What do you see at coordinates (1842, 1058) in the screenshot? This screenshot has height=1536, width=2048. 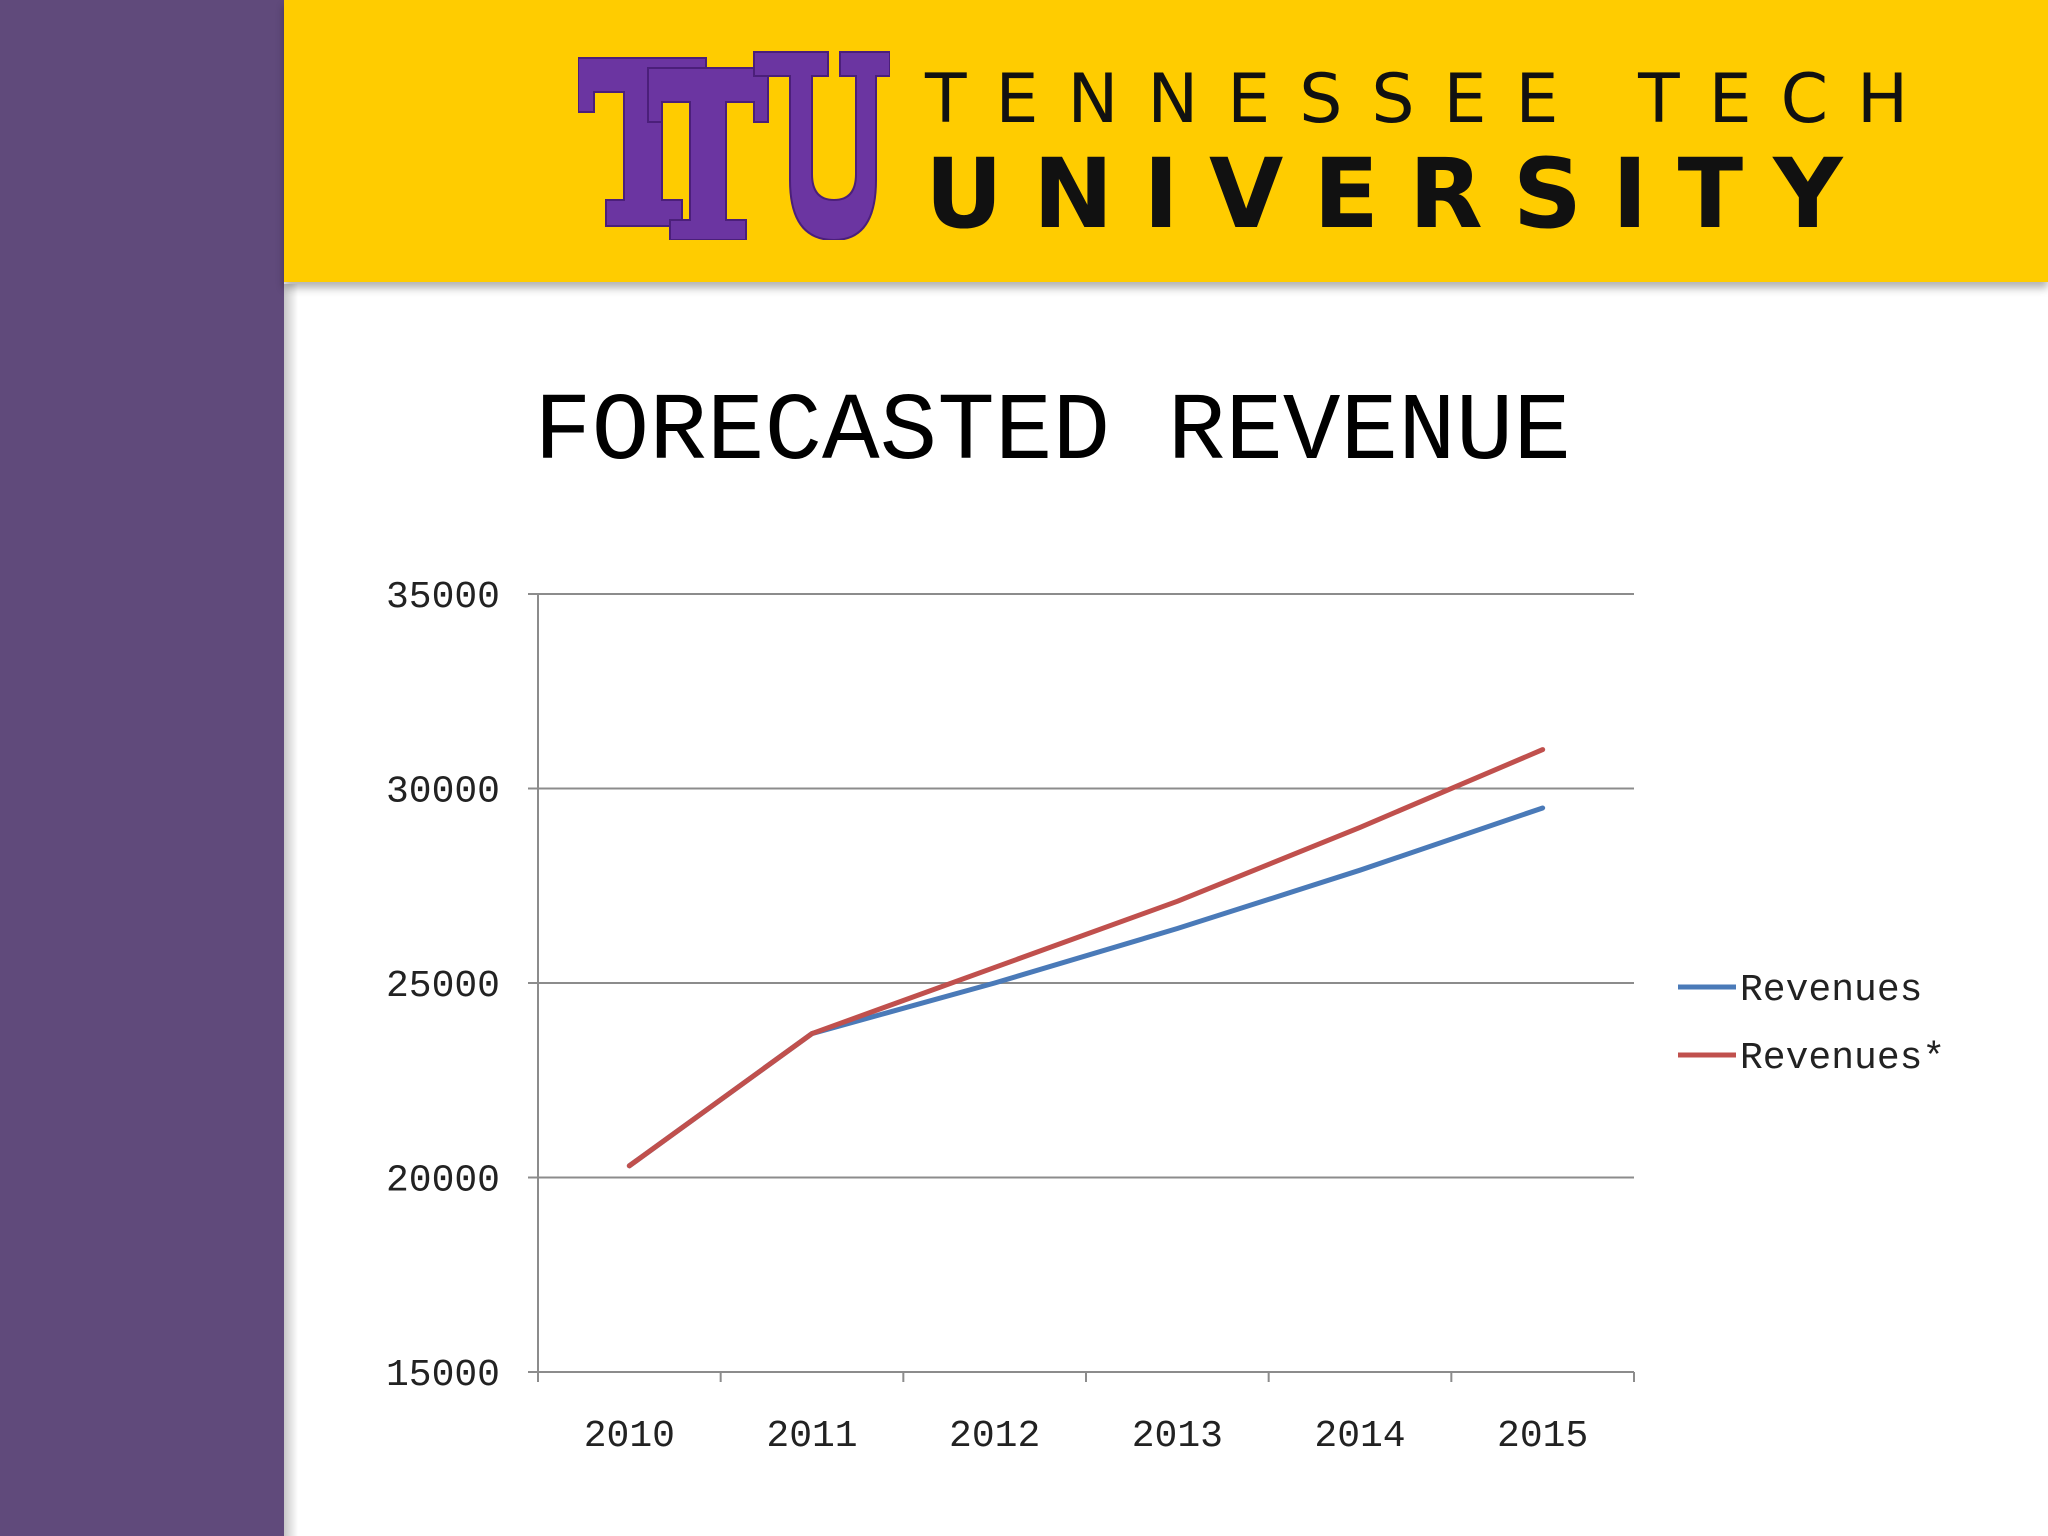 I see `legend-label-revenues-star: Revenues*` at bounding box center [1842, 1058].